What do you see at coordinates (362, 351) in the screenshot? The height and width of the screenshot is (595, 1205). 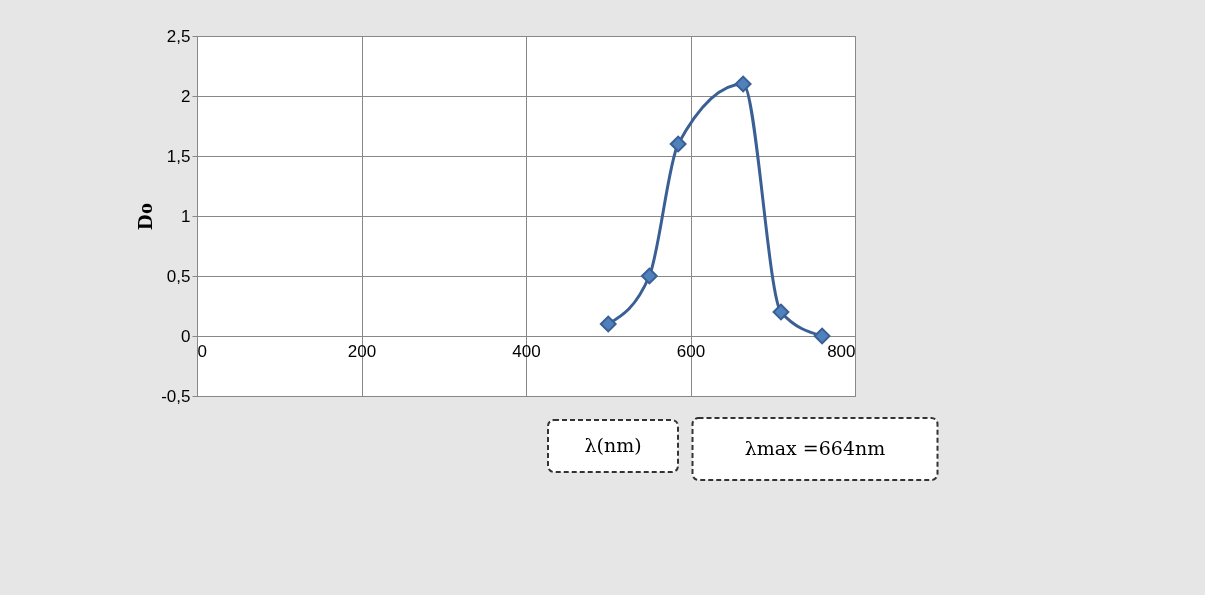 I see `x-tick-label: 200` at bounding box center [362, 351].